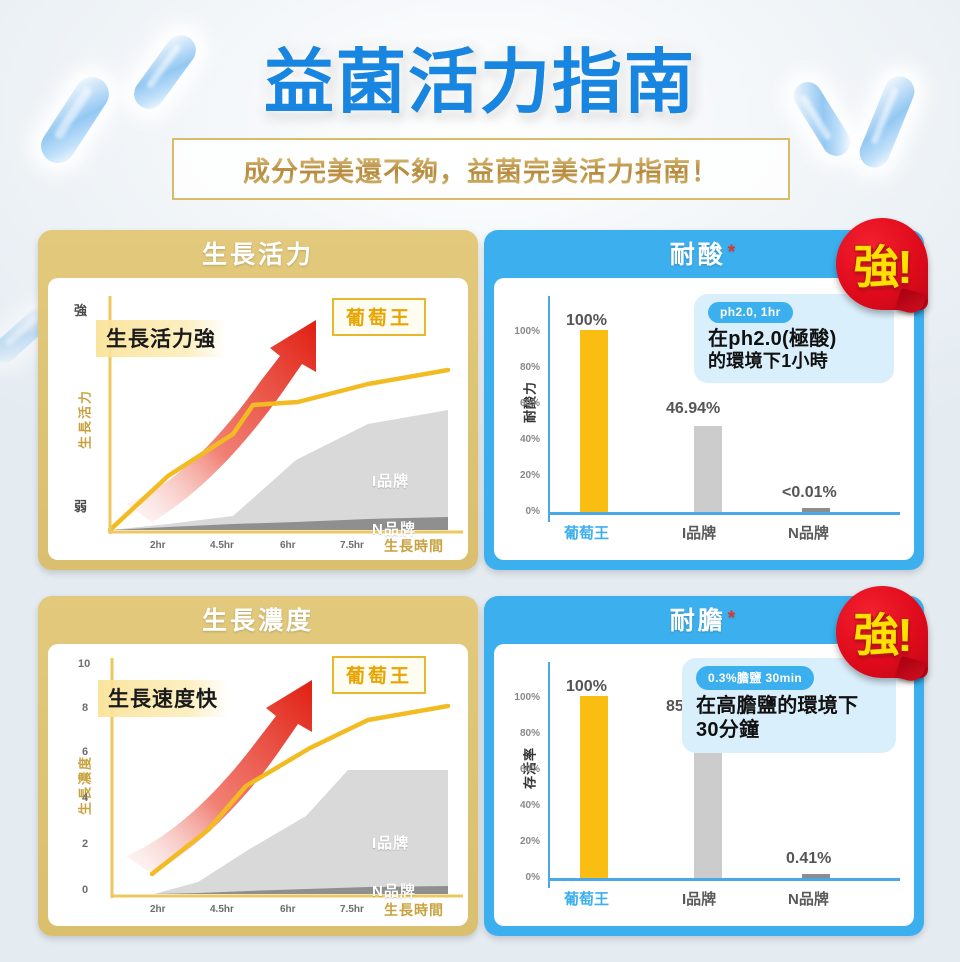  I want to click on panel-title-growth-vitality: 生長活力, so click(257, 255).